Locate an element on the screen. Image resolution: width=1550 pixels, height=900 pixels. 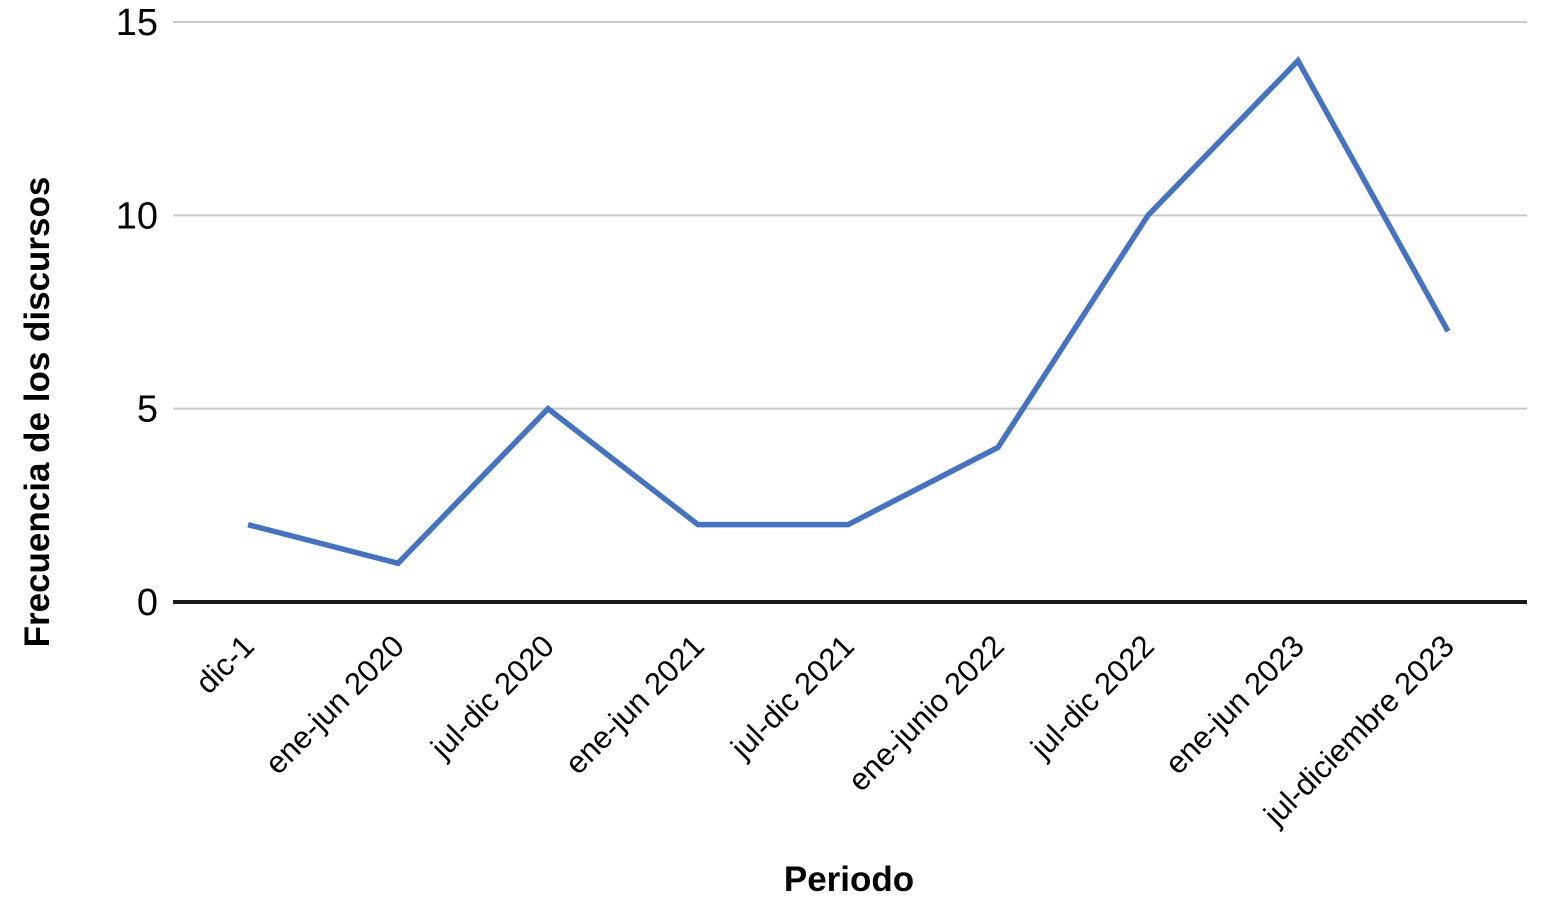
x-category-label: jul-dic 2022 is located at coordinates (1092, 697).